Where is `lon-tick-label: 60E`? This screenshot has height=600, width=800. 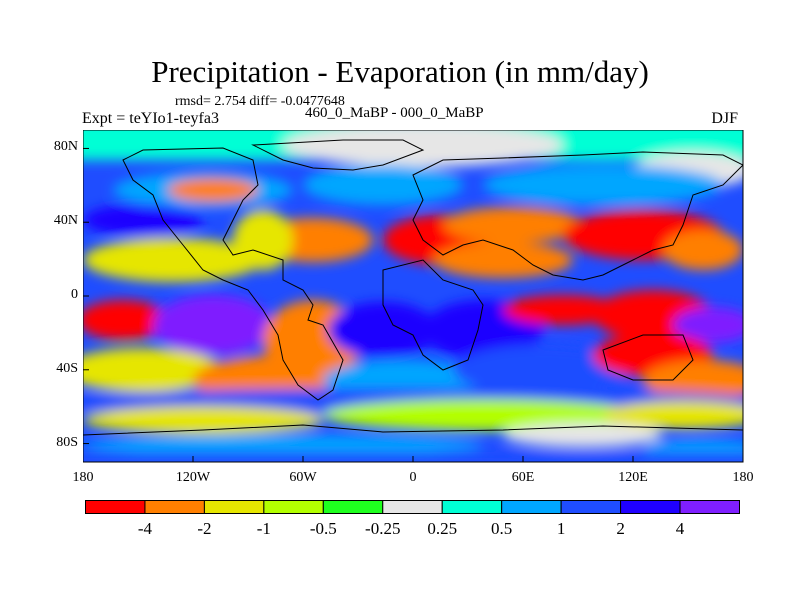
lon-tick-label: 60E is located at coordinates (523, 477).